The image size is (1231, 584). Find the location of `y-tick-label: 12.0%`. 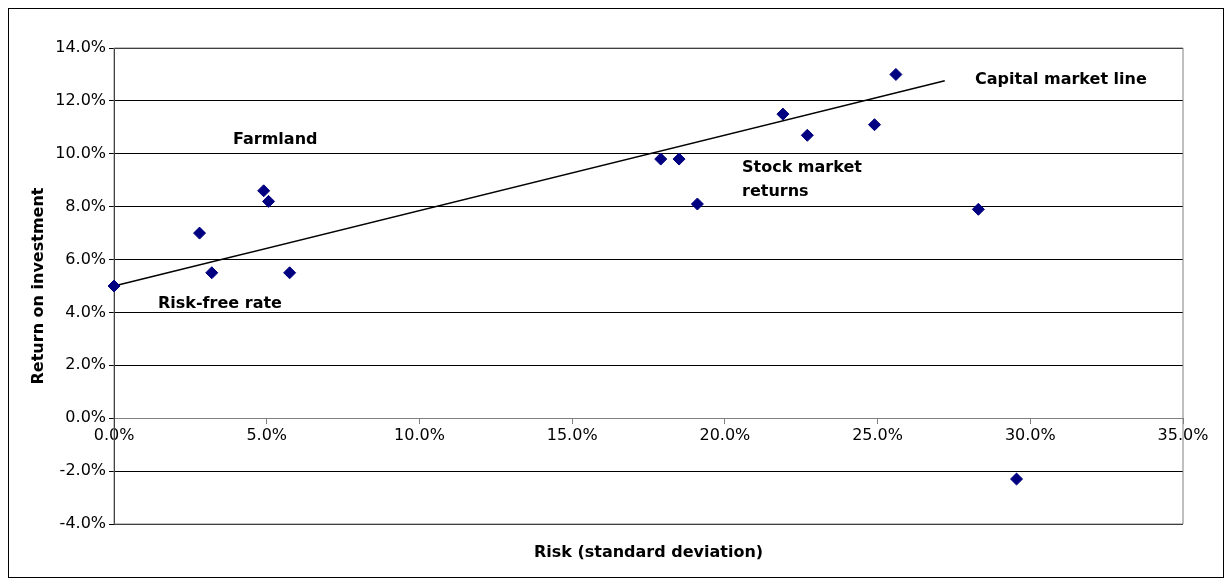

y-tick-label: 12.0% is located at coordinates (81, 100).